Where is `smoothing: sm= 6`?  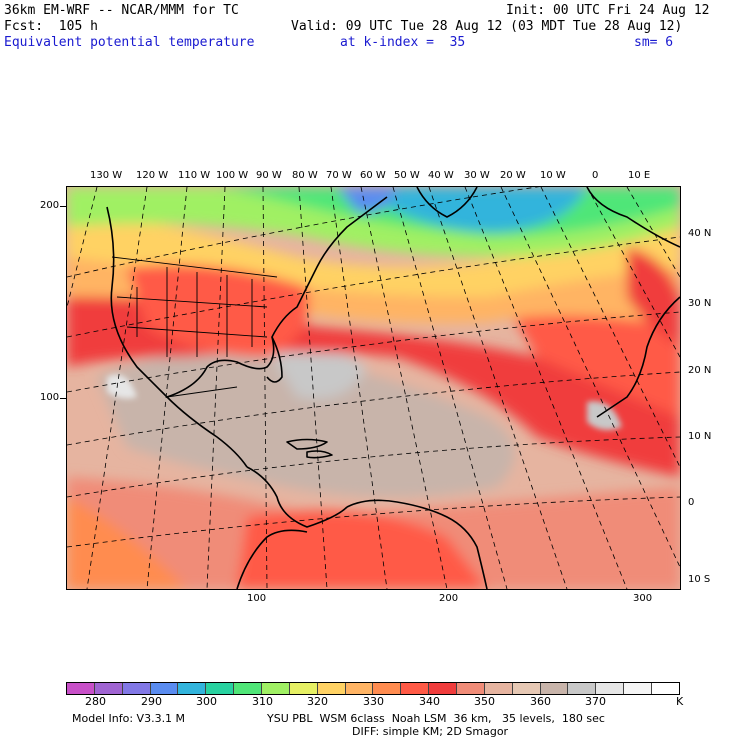 smoothing: sm= 6 is located at coordinates (654, 42).